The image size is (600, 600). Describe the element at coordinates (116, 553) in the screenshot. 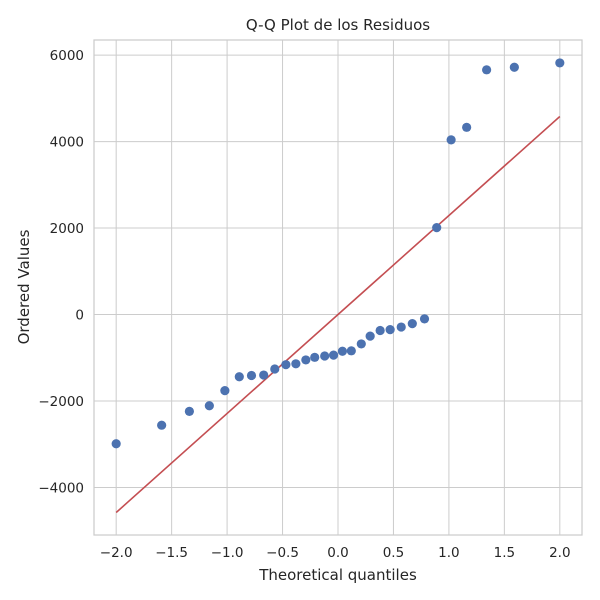

I see `x-tick-label: −2.0` at that location.